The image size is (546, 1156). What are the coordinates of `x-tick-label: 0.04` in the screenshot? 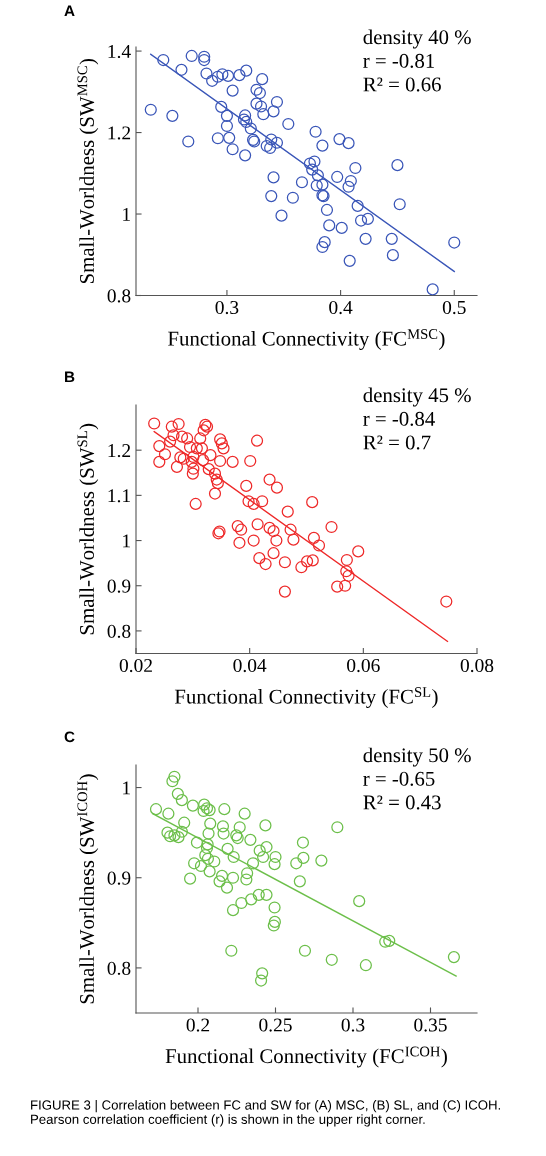 It's located at (250, 665).